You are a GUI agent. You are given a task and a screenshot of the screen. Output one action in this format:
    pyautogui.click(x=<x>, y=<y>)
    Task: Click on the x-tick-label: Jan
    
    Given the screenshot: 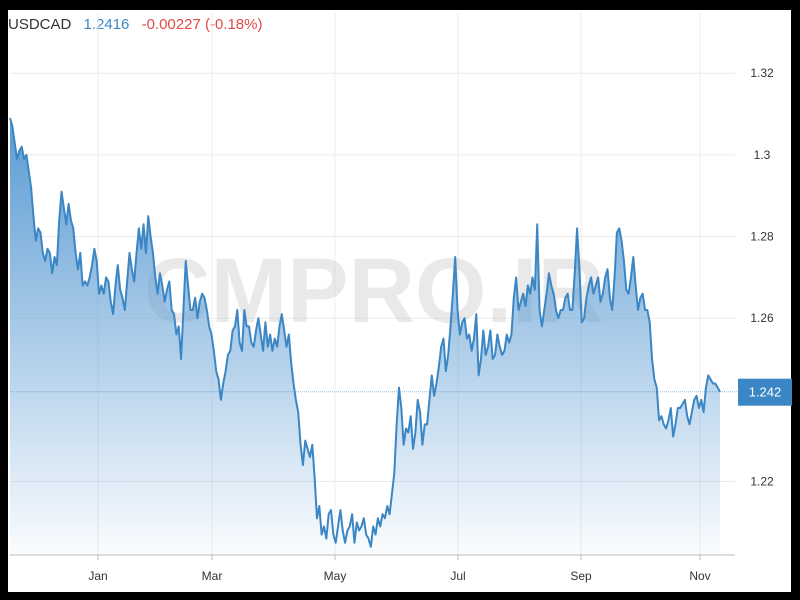 What is the action you would take?
    pyautogui.click(x=97, y=576)
    